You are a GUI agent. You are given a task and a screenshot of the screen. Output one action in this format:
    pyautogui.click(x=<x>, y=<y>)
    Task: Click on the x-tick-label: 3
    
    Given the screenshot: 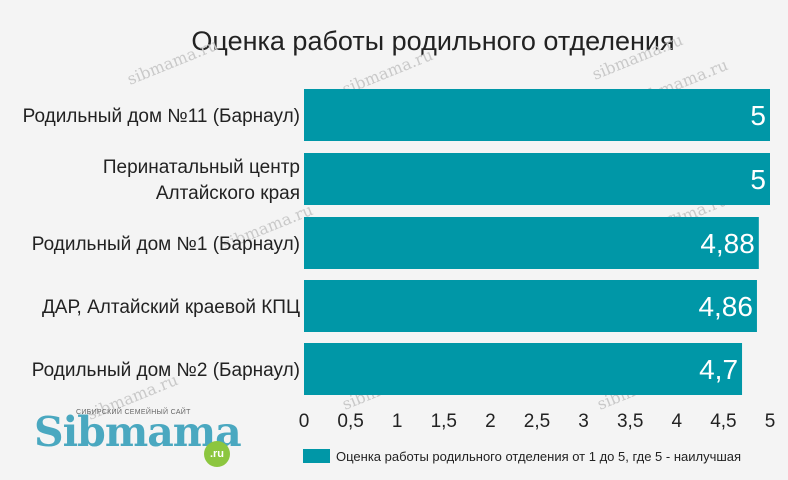 What is the action you would take?
    pyautogui.click(x=583, y=421)
    